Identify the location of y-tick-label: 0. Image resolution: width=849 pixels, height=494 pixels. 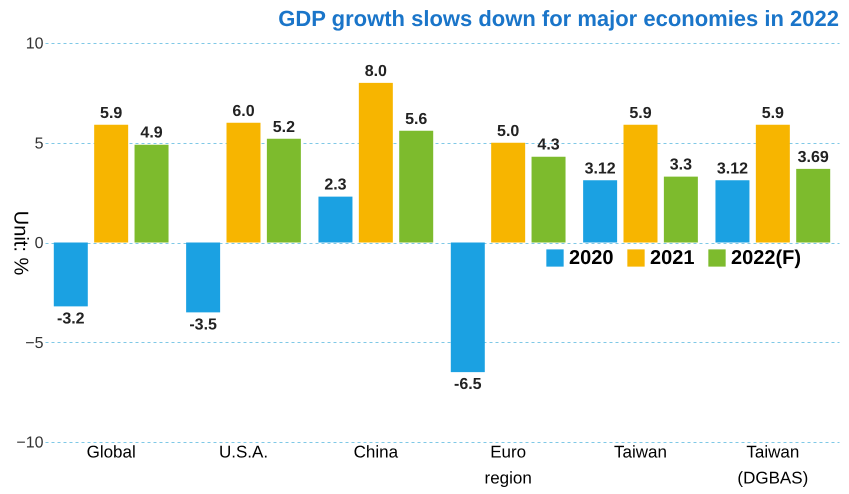
(39, 243).